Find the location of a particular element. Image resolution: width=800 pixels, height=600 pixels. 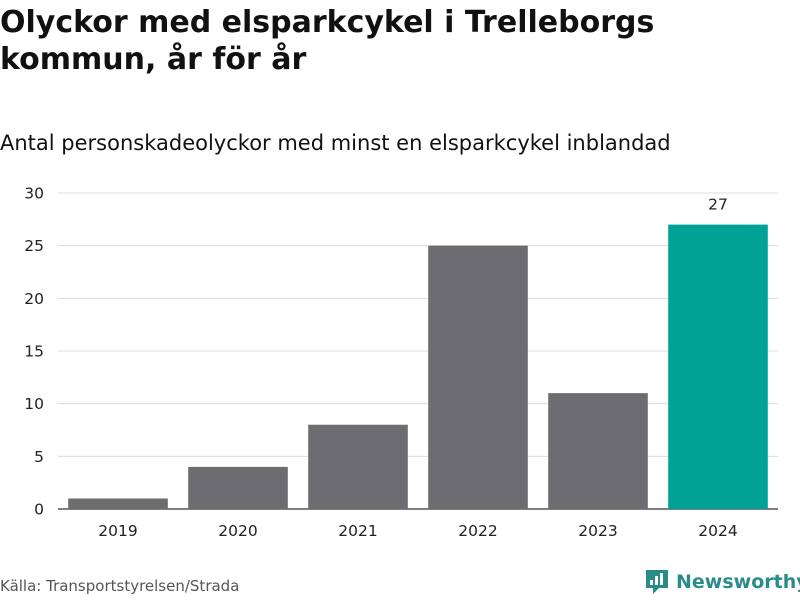

data-label: 27 is located at coordinates (718, 205).